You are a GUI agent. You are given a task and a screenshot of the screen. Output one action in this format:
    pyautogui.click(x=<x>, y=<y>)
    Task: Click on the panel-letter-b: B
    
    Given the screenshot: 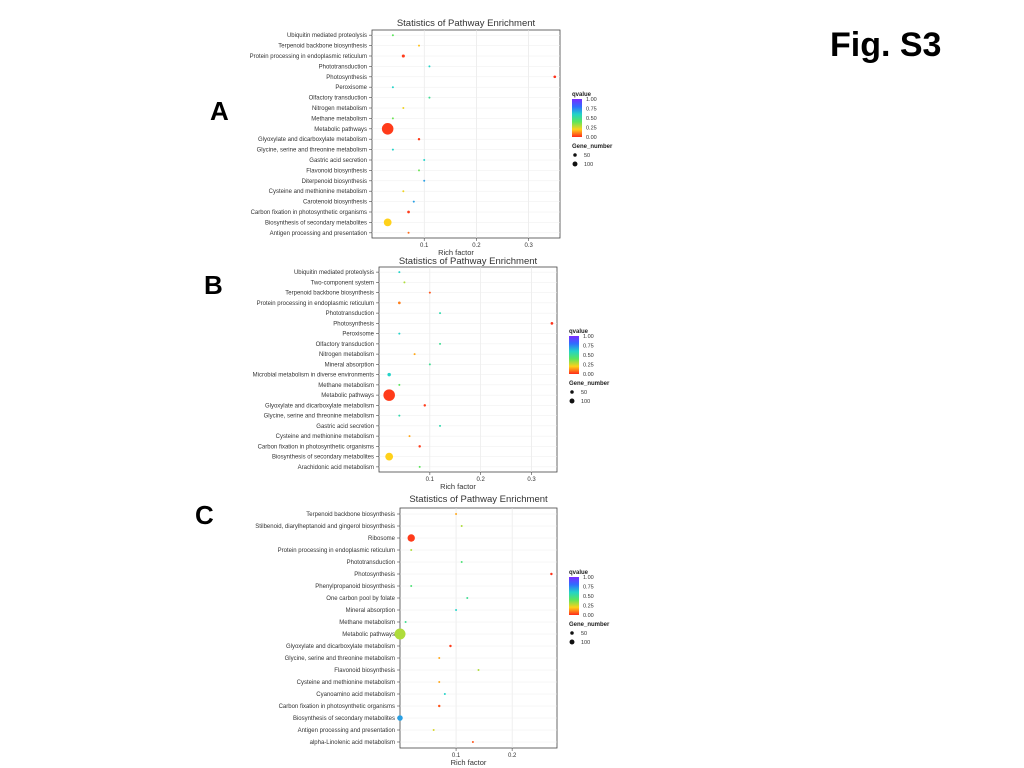 What is the action you would take?
    pyautogui.click(x=213, y=285)
    